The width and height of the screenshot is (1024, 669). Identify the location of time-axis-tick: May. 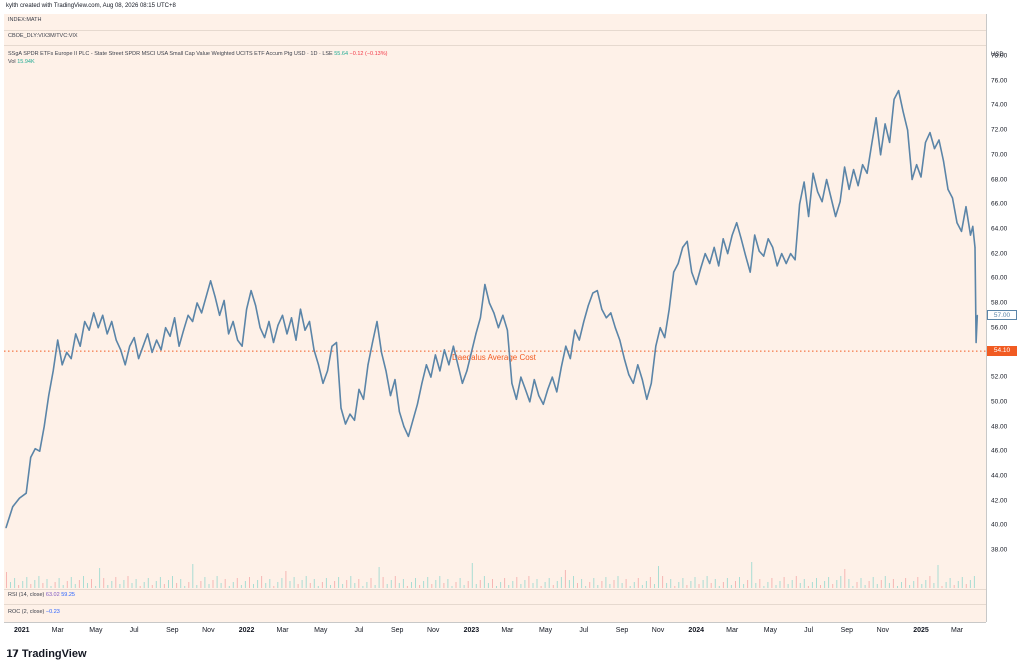
(545, 630).